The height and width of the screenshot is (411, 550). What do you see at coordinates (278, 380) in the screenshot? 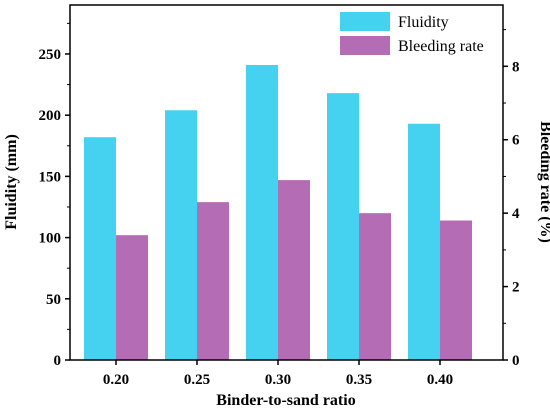
I see `x-tick-label: 0.30` at bounding box center [278, 380].